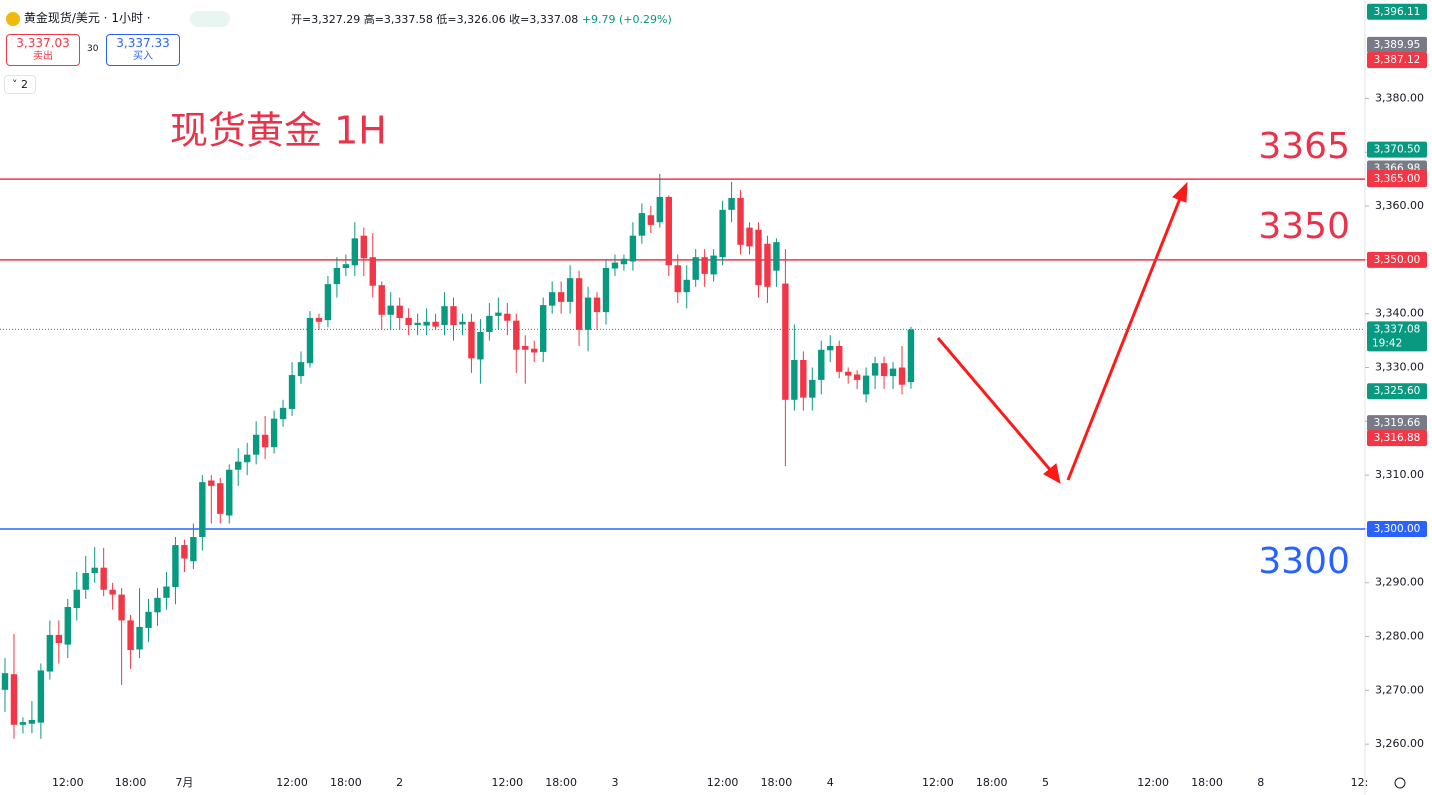 Image resolution: width=1432 pixels, height=795 pixels. I want to click on symbol-row: 黄金现货/美元 · 1小时 ·, so click(118, 18).